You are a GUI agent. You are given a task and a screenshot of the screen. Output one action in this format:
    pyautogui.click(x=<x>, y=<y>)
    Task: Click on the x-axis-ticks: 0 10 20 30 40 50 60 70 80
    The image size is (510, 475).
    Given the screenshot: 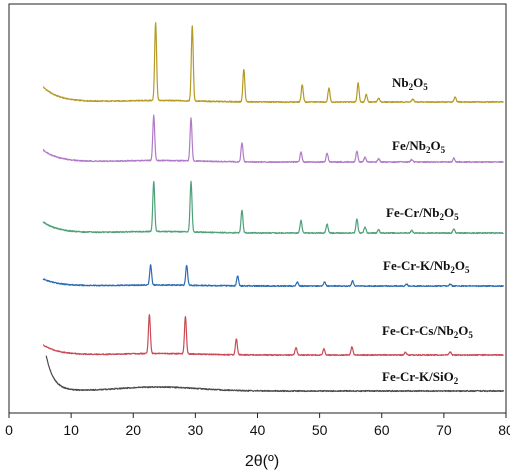 What is the action you would take?
    pyautogui.click(x=257, y=425)
    